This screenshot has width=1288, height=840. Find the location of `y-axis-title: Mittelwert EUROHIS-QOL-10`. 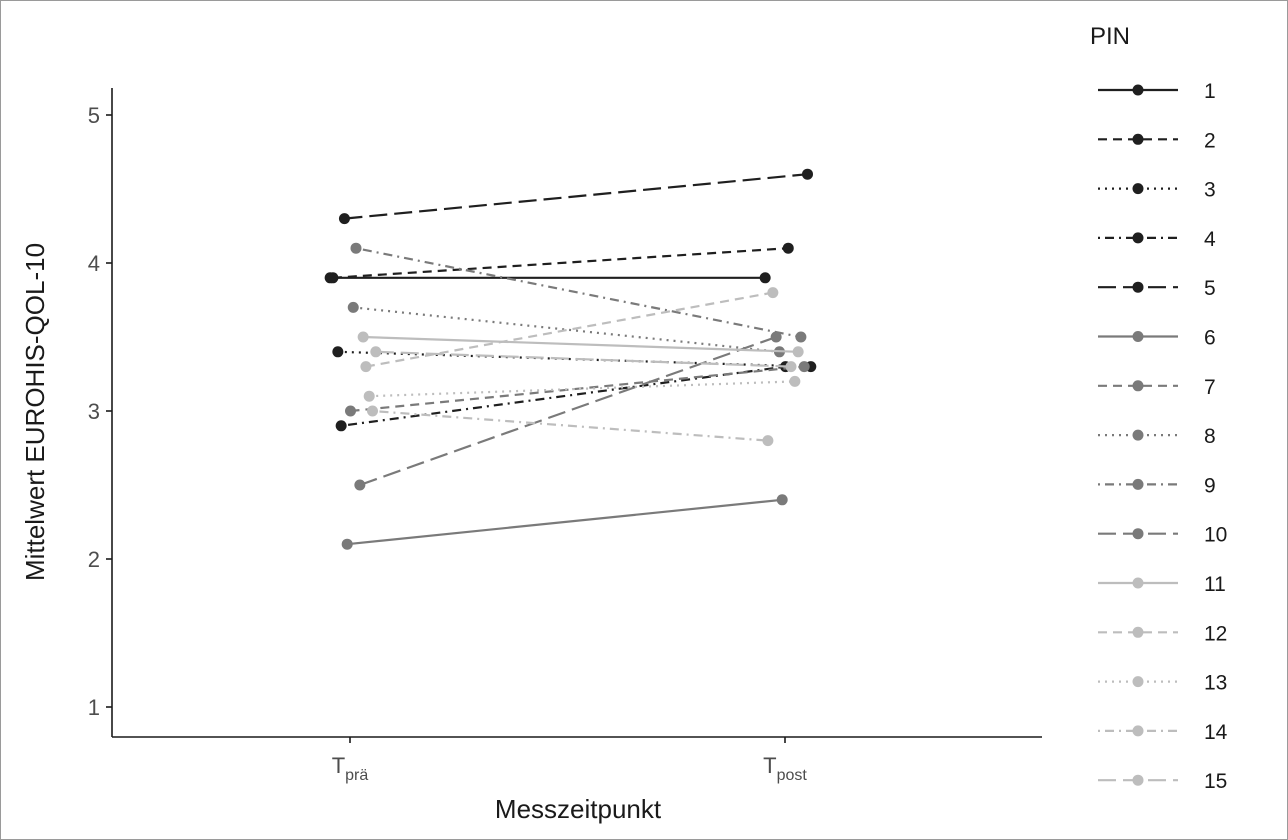

y-axis-title: Mittelwert EUROHIS-QOL-10 is located at coordinates (35, 412).